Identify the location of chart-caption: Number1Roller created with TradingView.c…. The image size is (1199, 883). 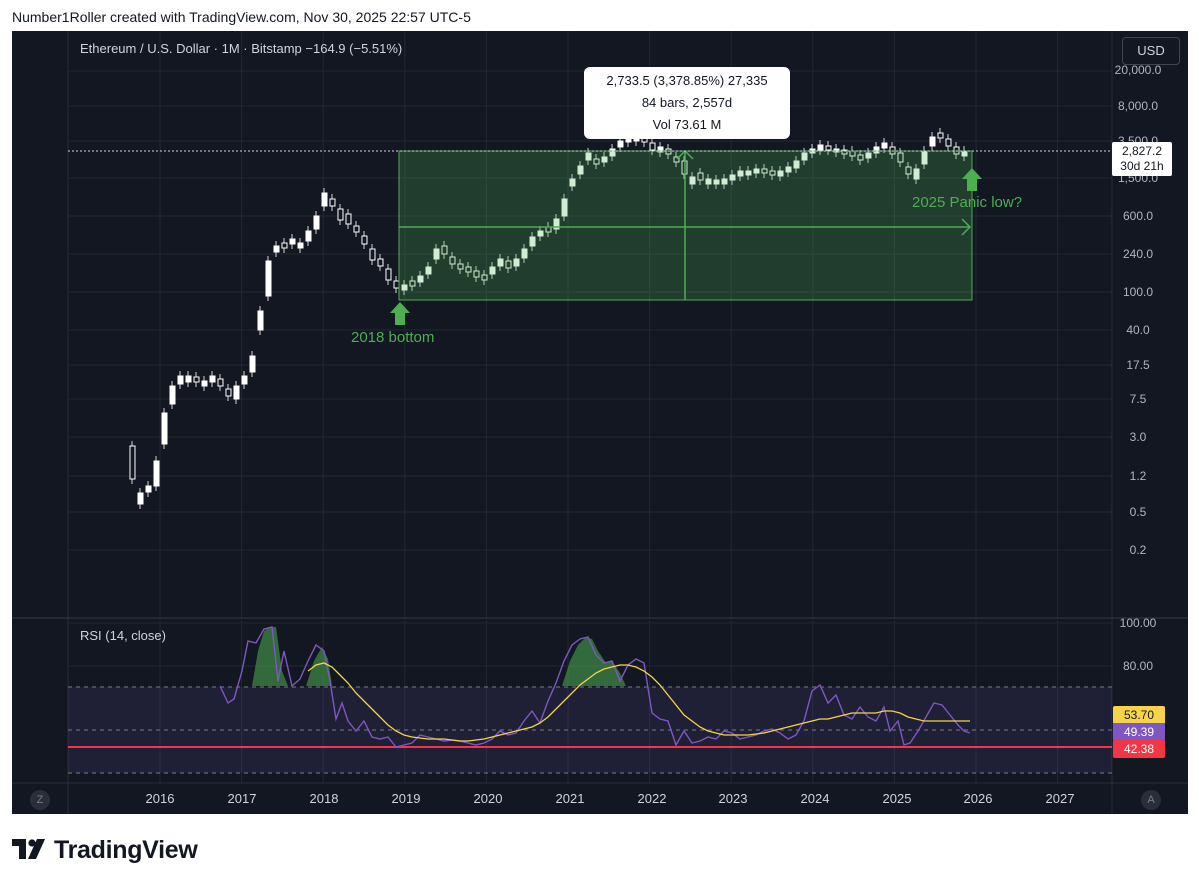
(241, 17).